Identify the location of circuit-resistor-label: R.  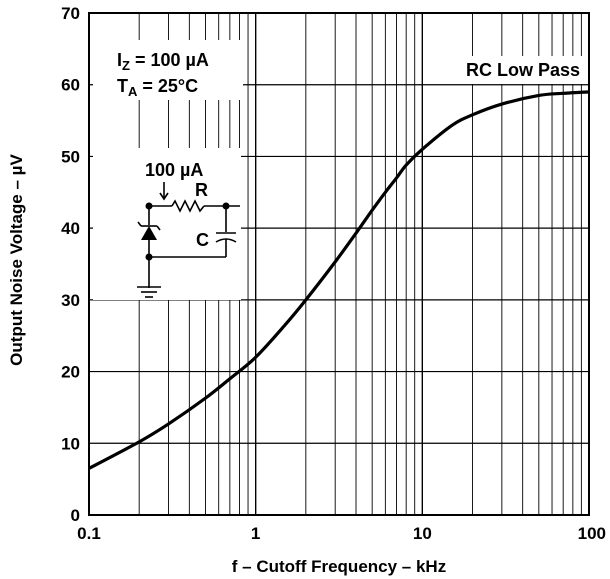
(201, 190).